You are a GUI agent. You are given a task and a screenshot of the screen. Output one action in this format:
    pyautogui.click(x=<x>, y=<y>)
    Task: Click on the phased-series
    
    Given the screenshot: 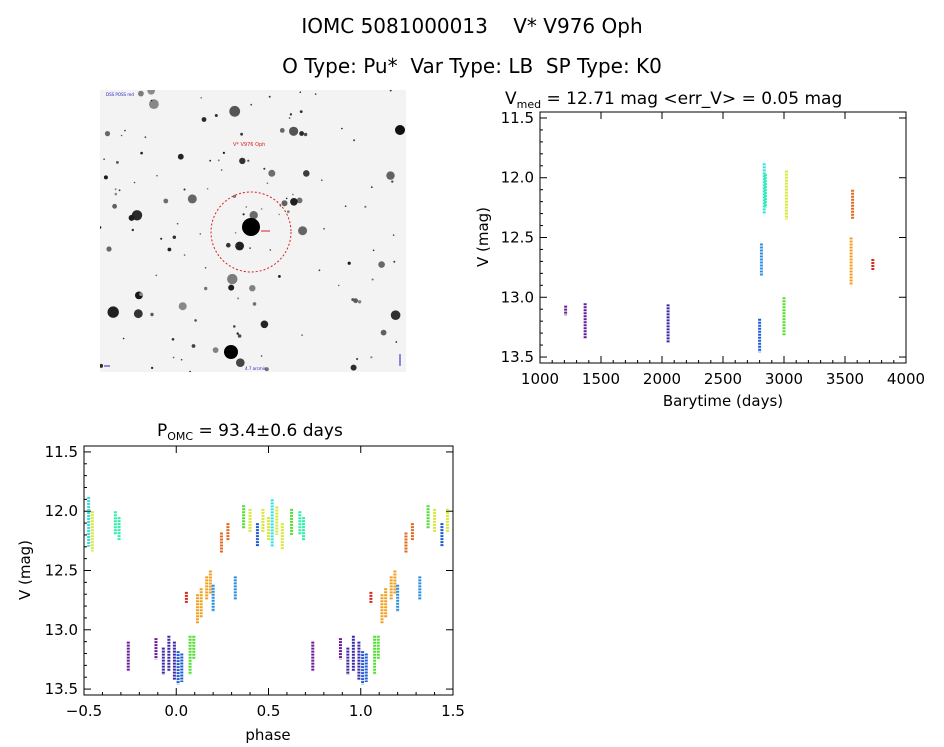 What is the action you would take?
    pyautogui.click(x=268, y=590)
    